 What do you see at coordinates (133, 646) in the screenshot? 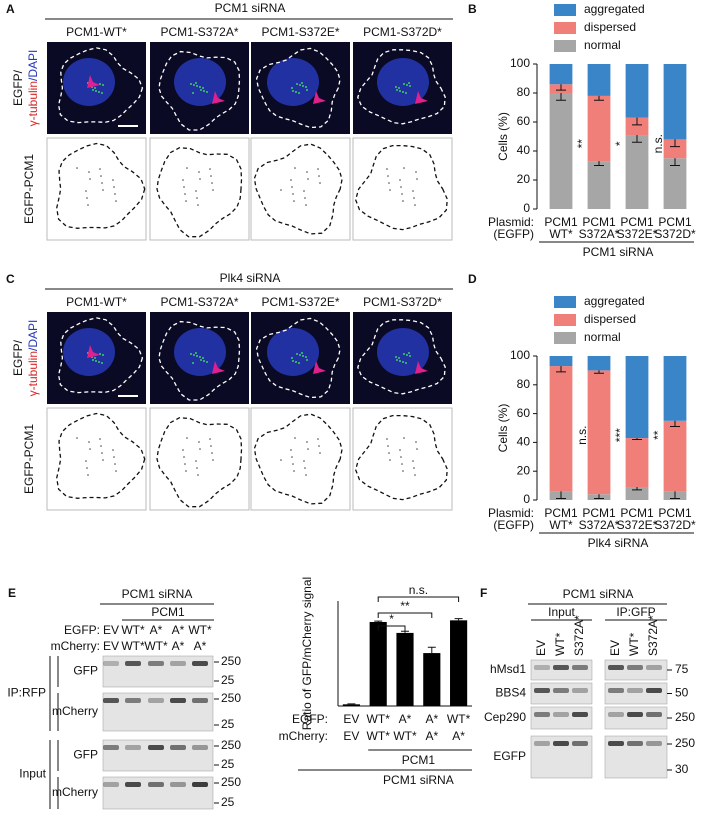
I see `lane-label: WT*` at bounding box center [133, 646].